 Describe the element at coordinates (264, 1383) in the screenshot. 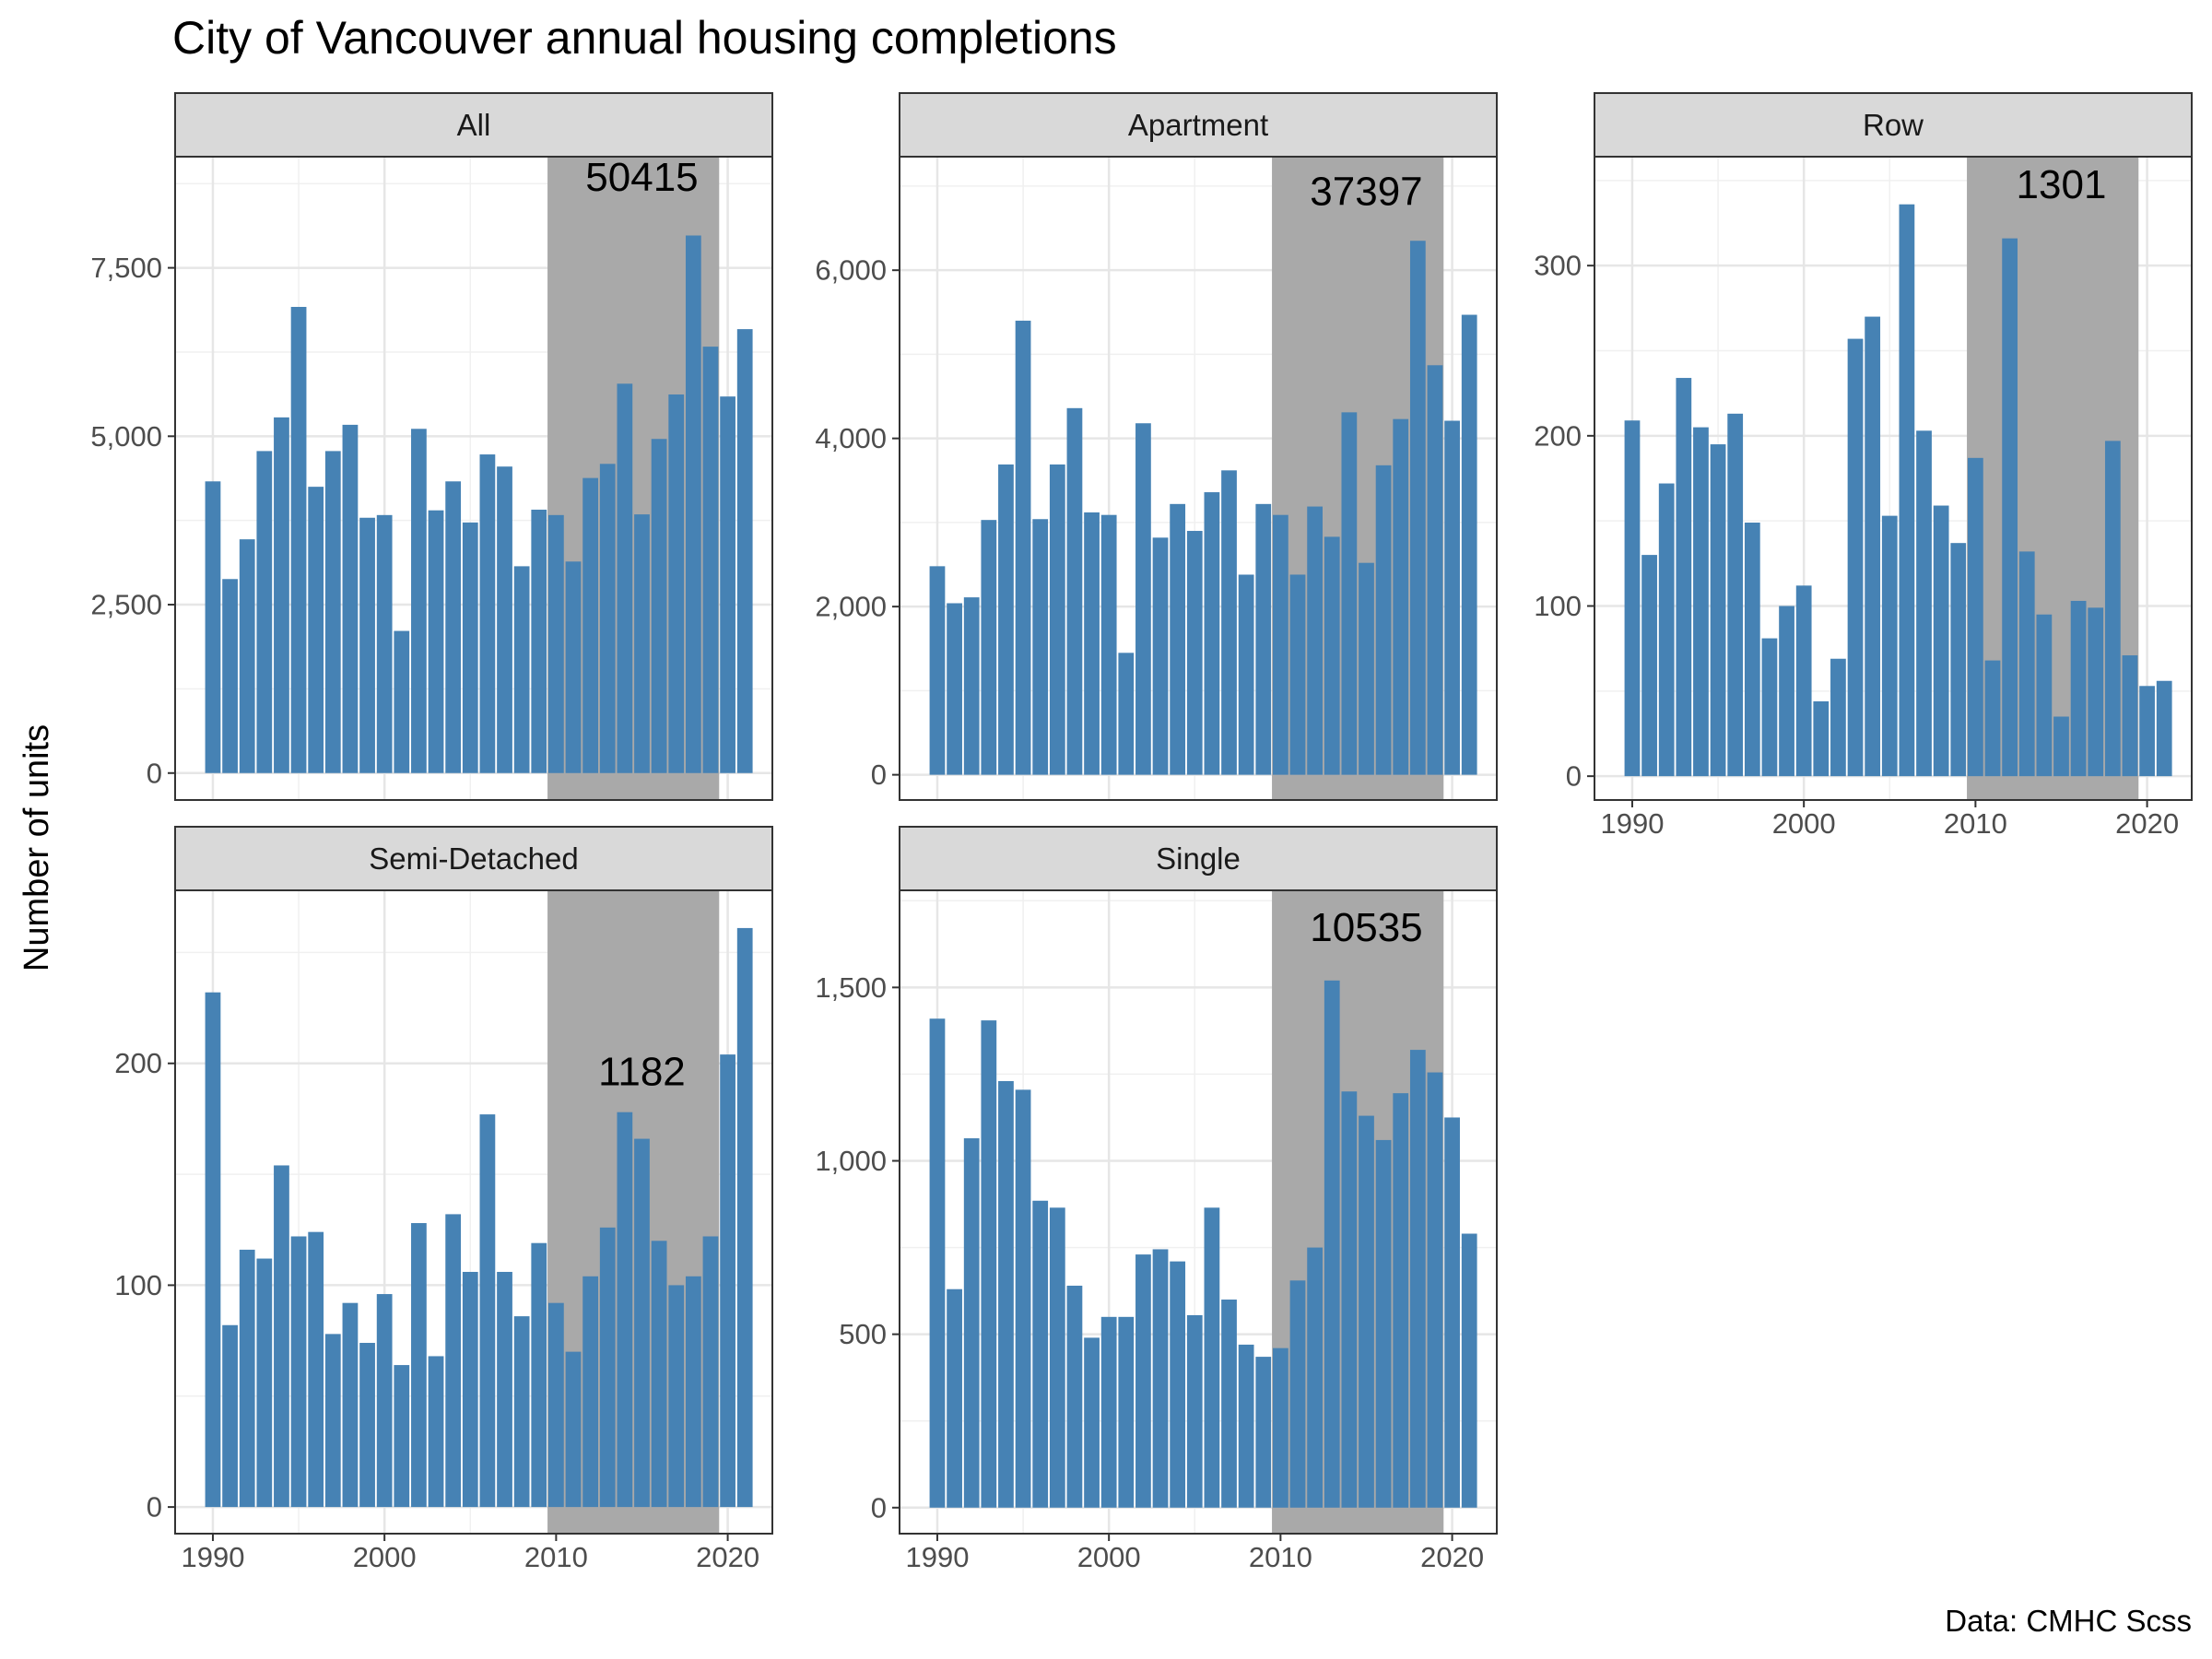

I see `bar-semi-detached-1993` at that location.